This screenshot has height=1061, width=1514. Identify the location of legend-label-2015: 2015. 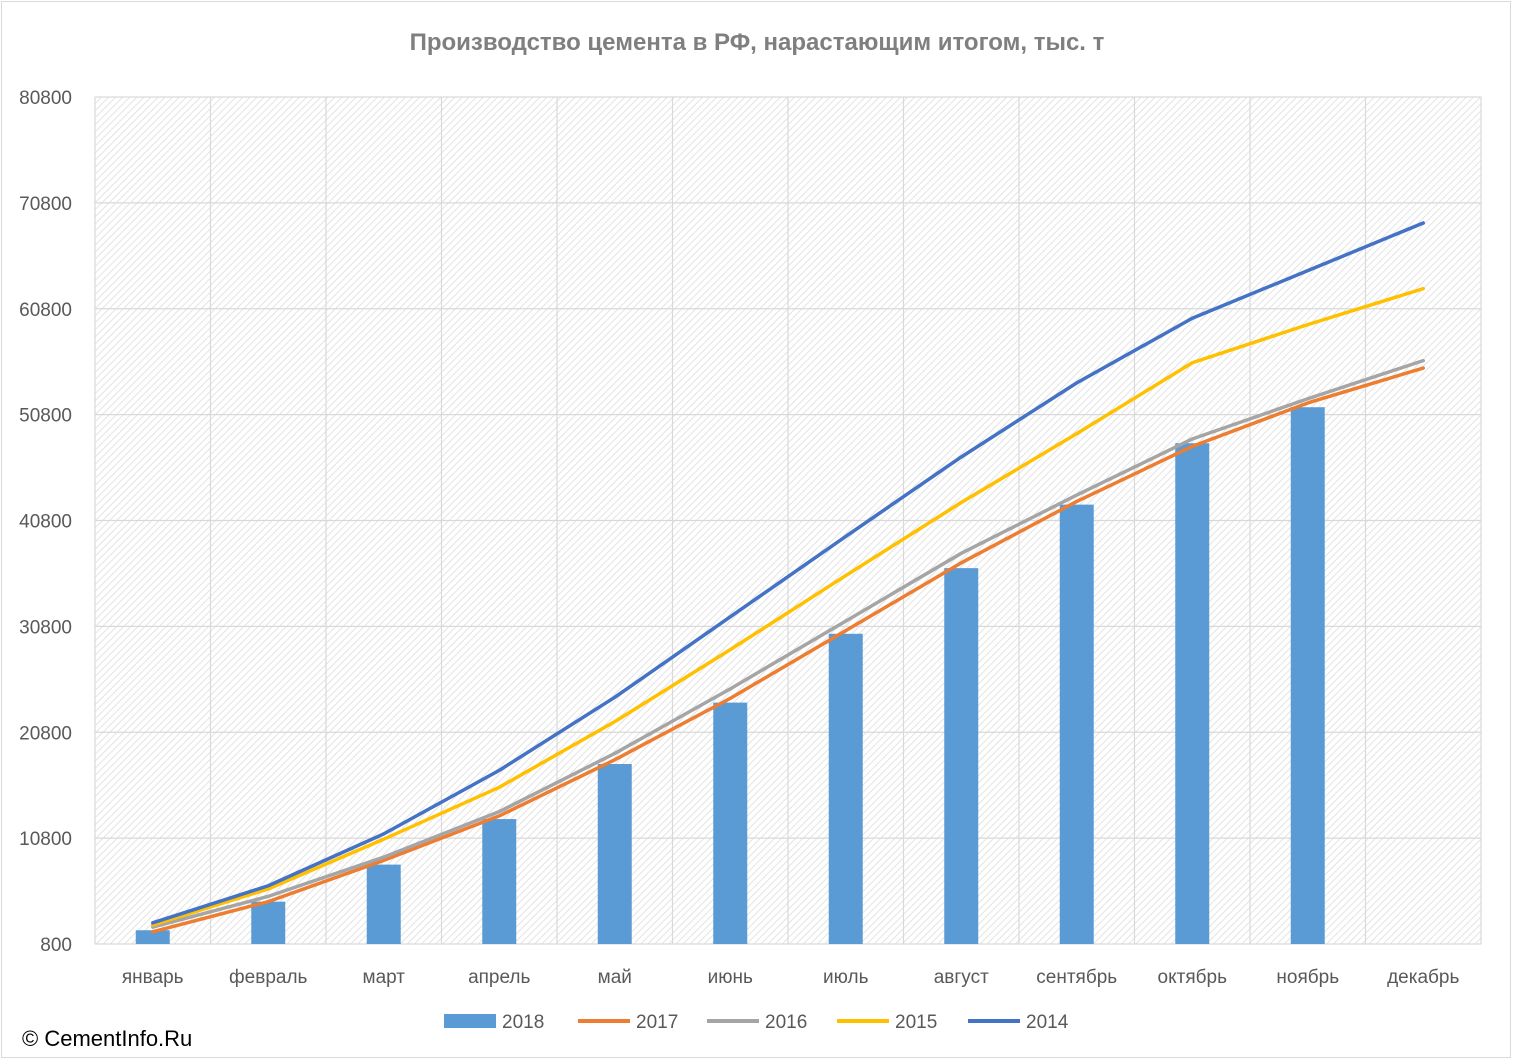
(916, 1022).